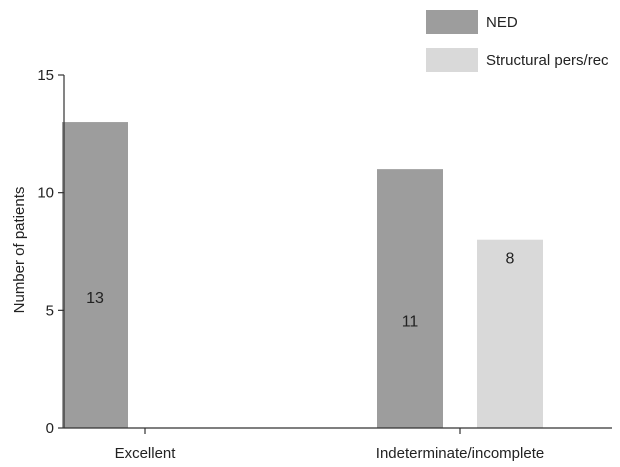 The image size is (620, 467). Describe the element at coordinates (547, 60) in the screenshot. I see `legend-label: Structural pers/rec` at that location.